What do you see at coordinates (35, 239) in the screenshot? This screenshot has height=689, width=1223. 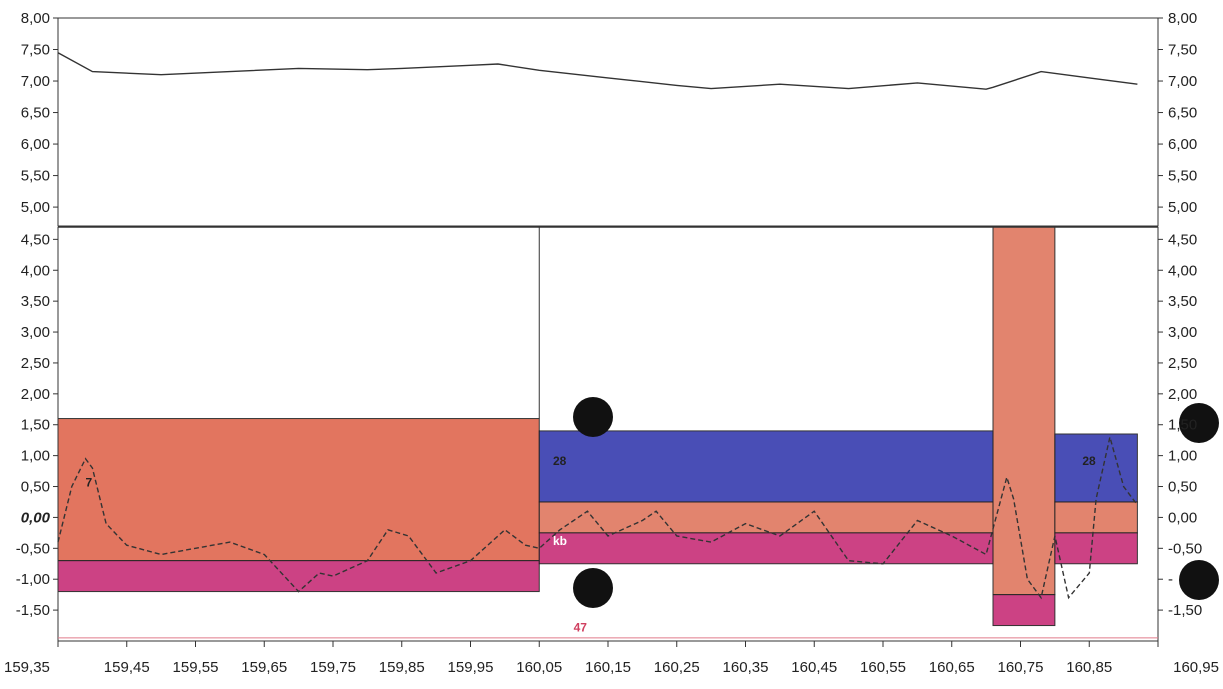 I see `lower-left-tick-label-0: 4,50` at bounding box center [35, 239].